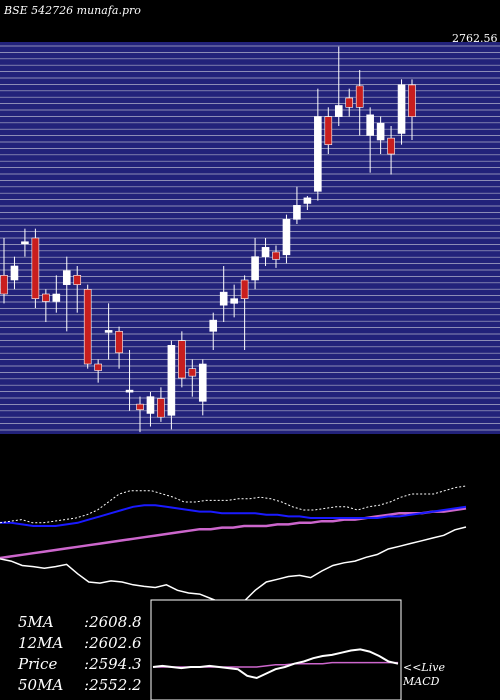  Describe the element at coordinates (80, 664) in the screenshot. I see `ma-row-price: Price: 2594.3` at that location.